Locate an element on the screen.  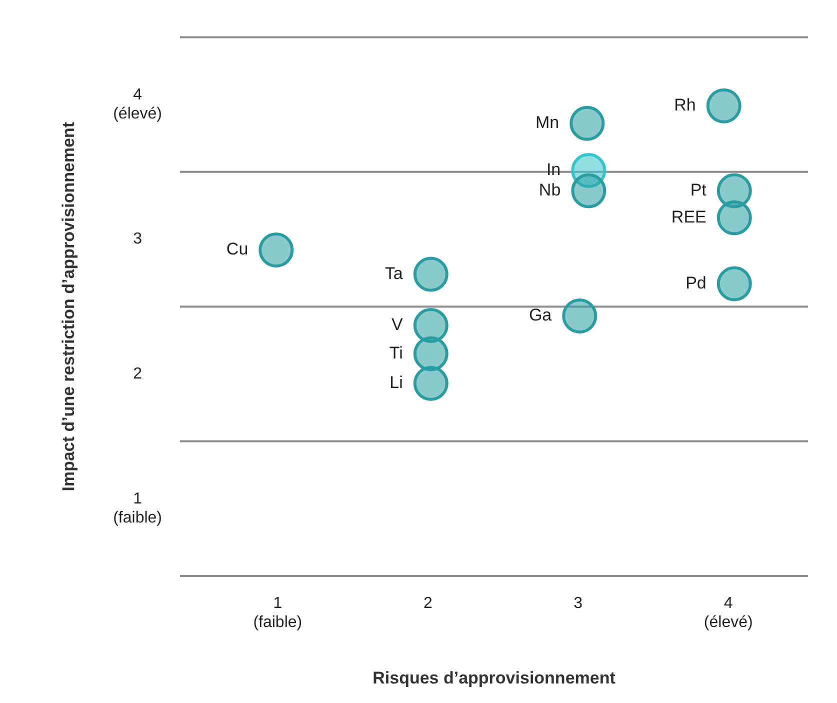
x-axis-title: Risques d’approvisionnement is located at coordinates (494, 678).